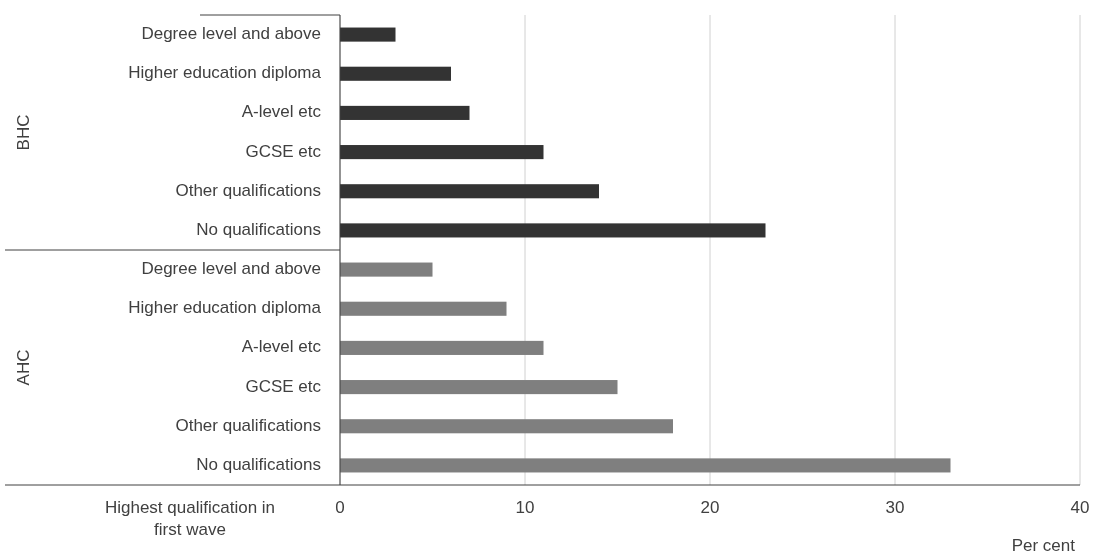 Image resolution: width=1096 pixels, height=557 pixels. I want to click on y-axis-title: Highest qualification in first wave, so click(190, 519).